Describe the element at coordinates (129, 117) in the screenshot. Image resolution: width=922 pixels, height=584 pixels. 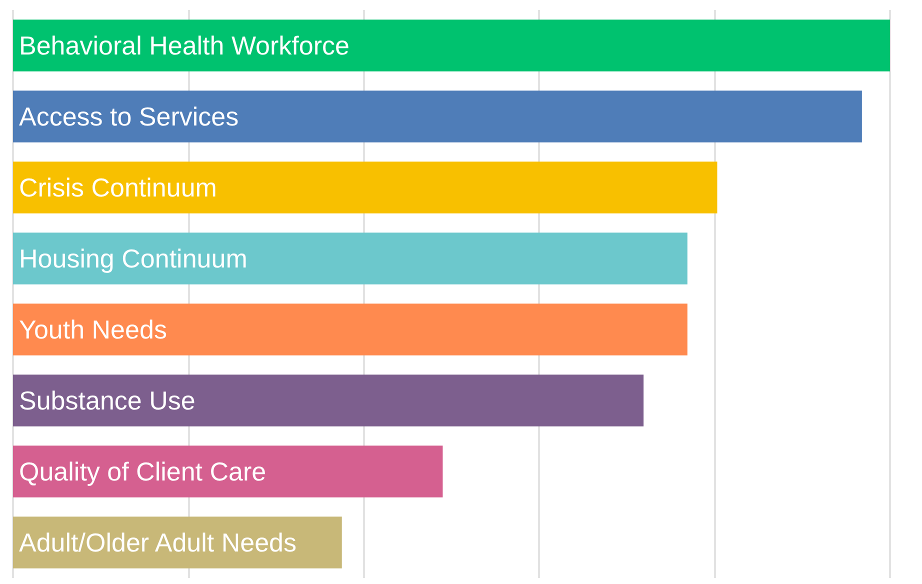
I see `y-tick-label: Access to Services` at that location.